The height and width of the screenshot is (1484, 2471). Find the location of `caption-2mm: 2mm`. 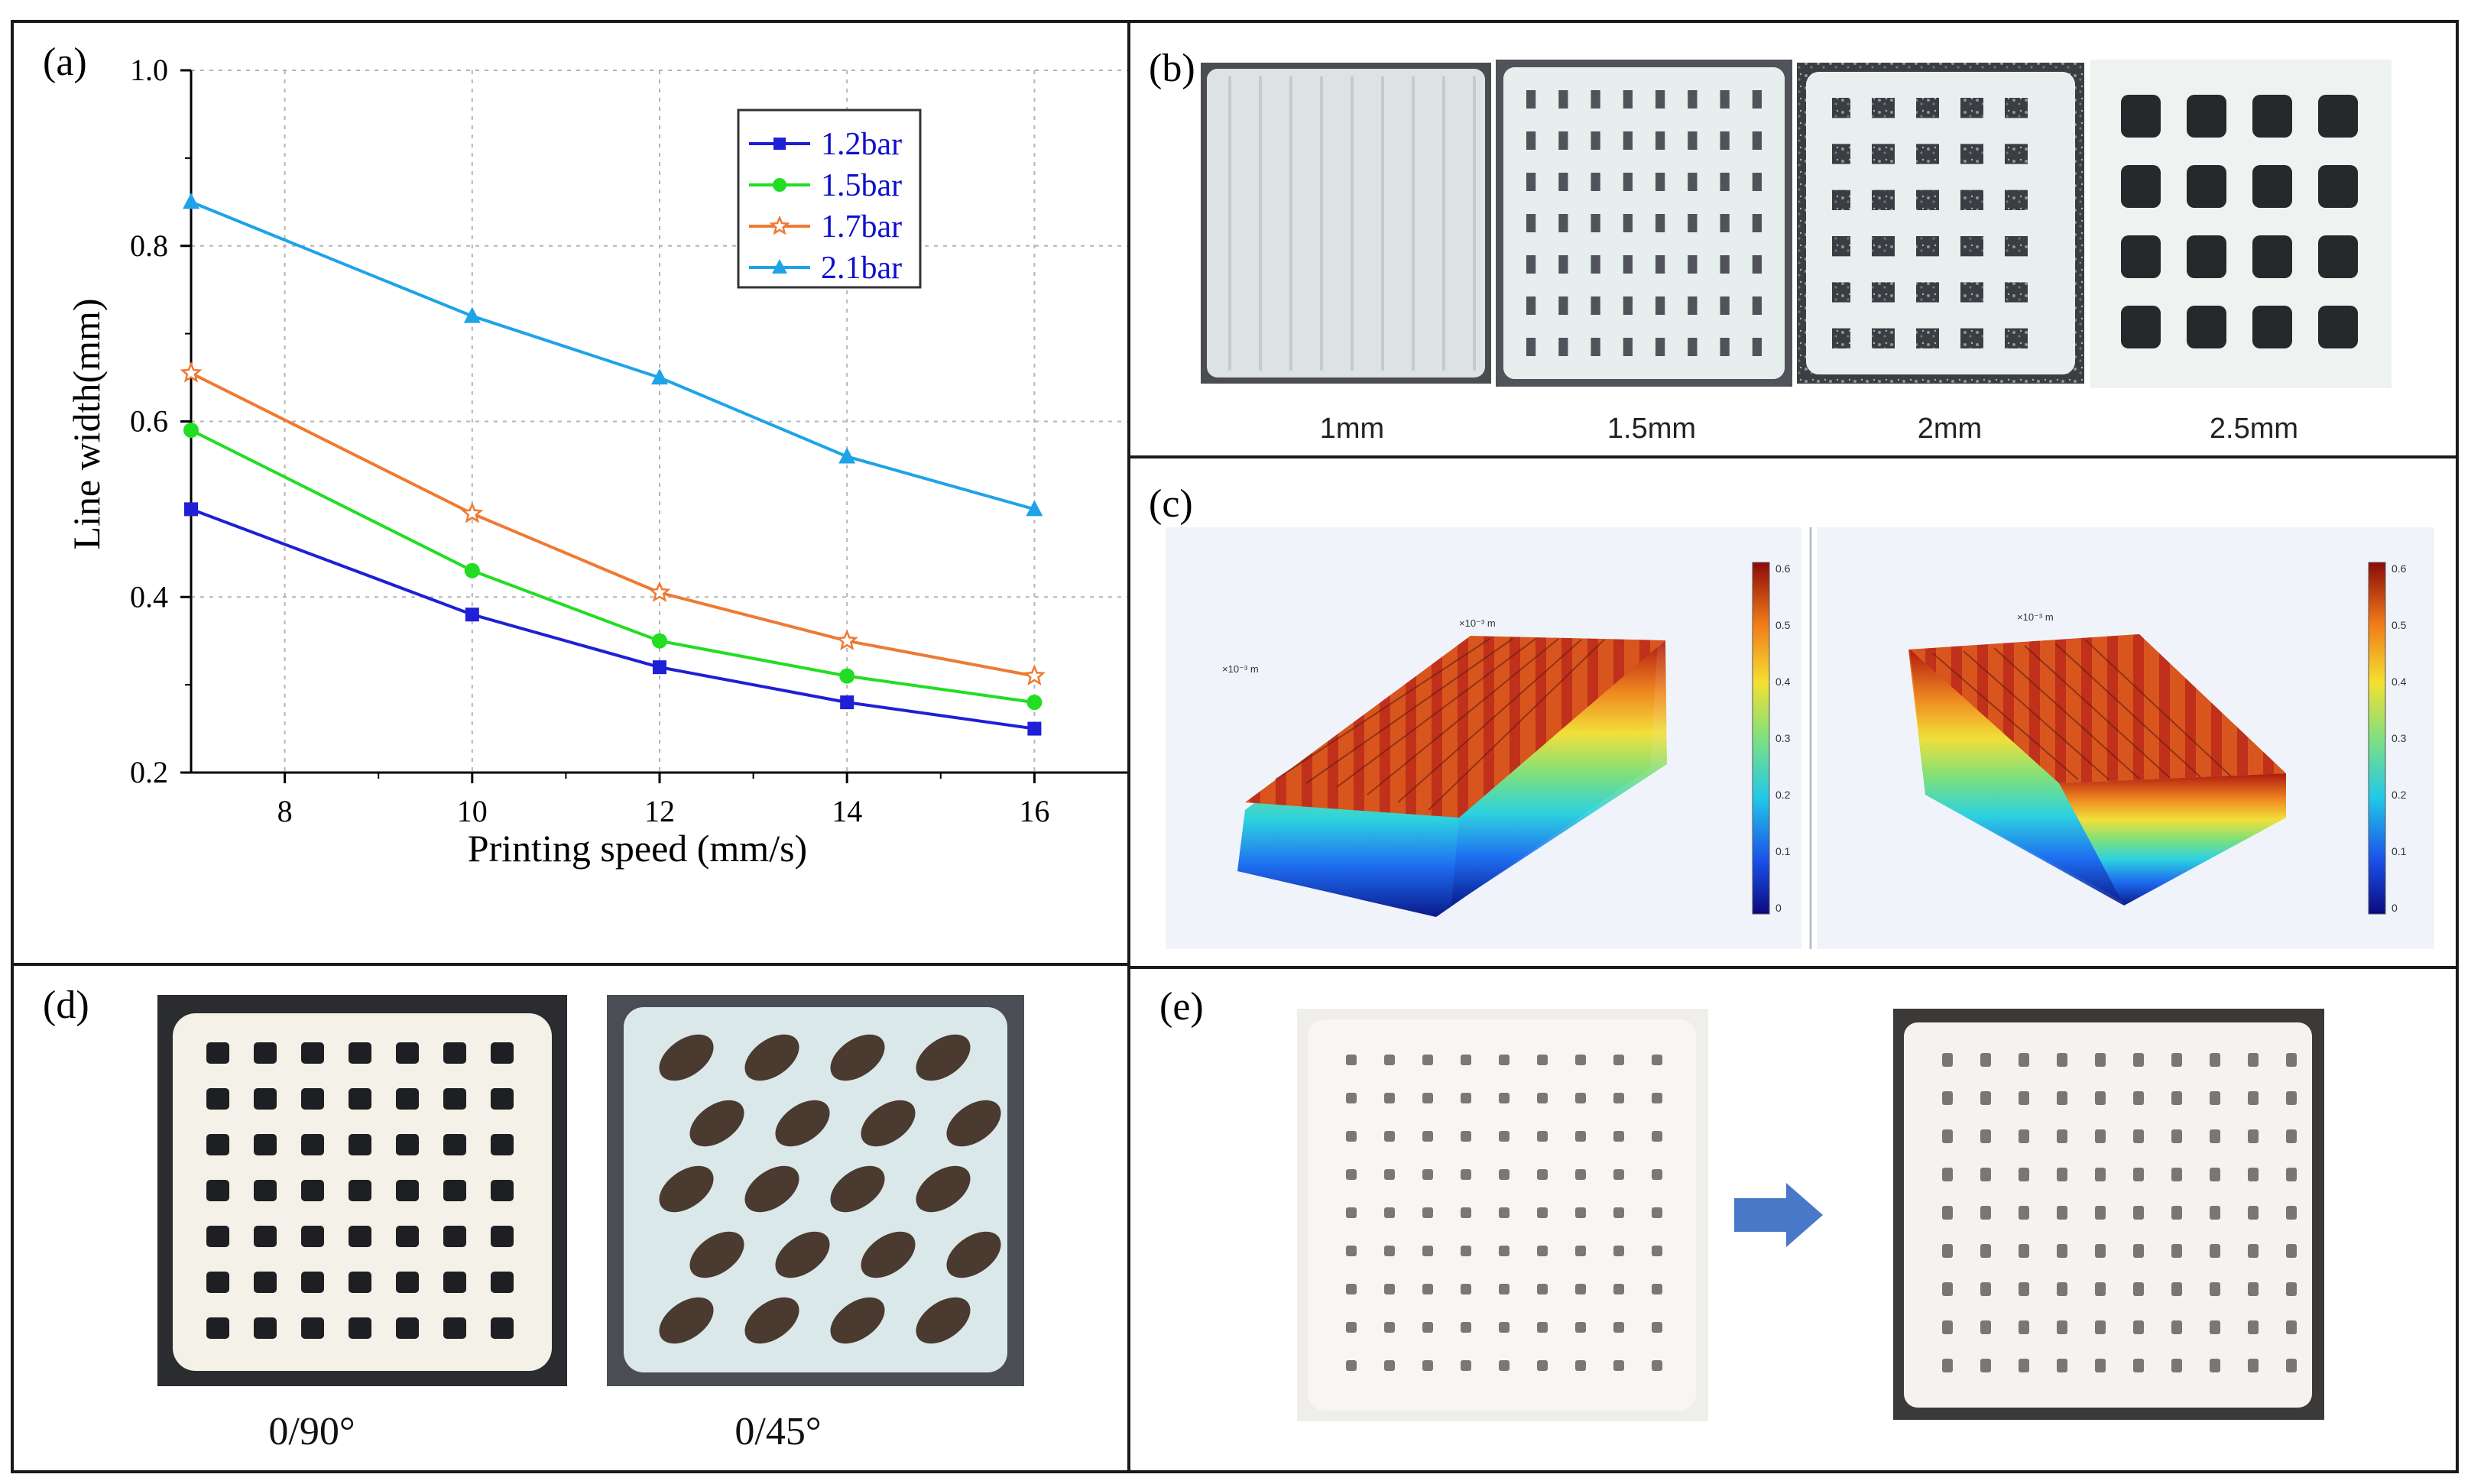

caption-2mm: 2mm is located at coordinates (1950, 429).